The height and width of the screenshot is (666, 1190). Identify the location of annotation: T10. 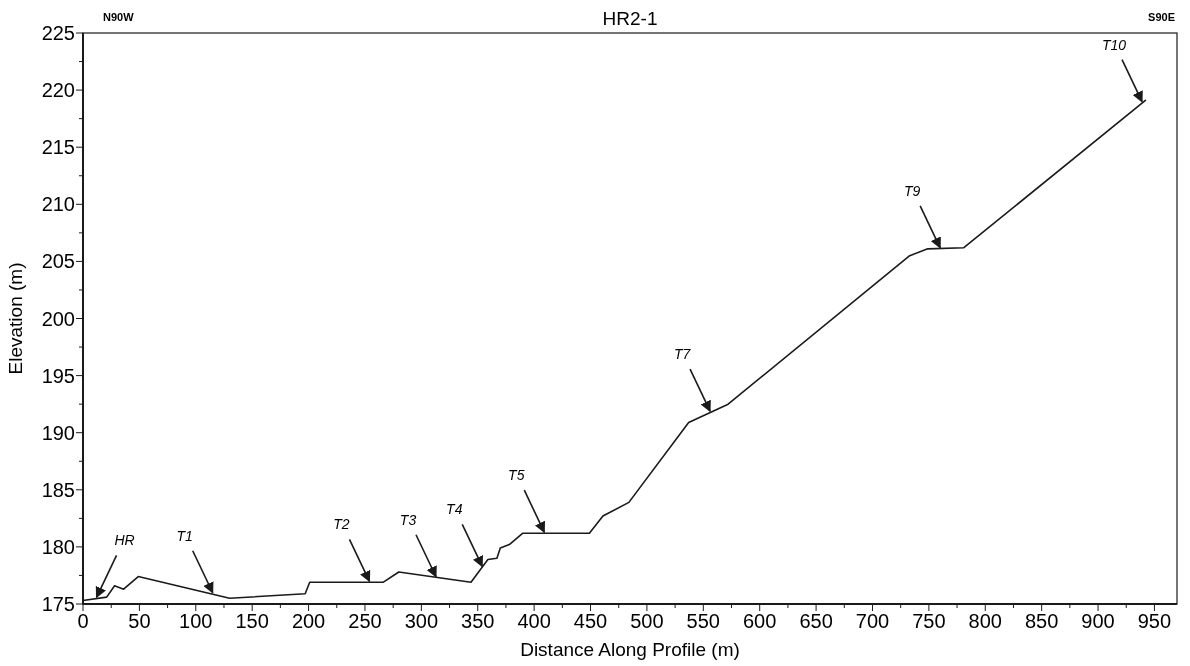
(1114, 44).